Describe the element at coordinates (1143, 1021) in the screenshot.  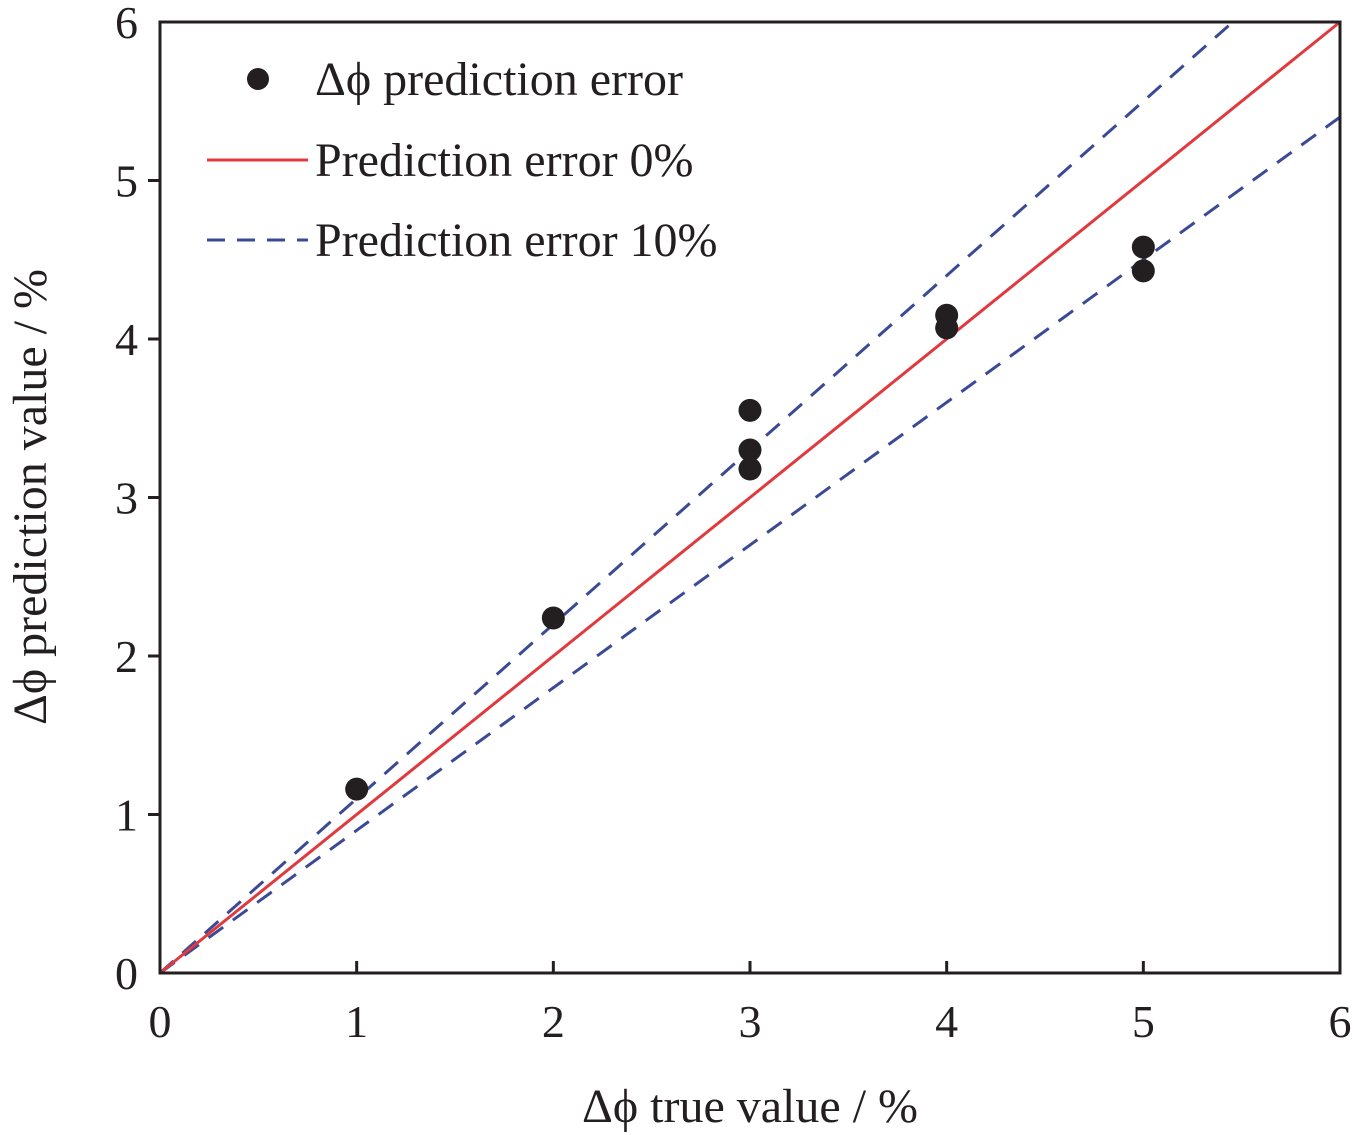
I see `x-tick-label: 5` at that location.